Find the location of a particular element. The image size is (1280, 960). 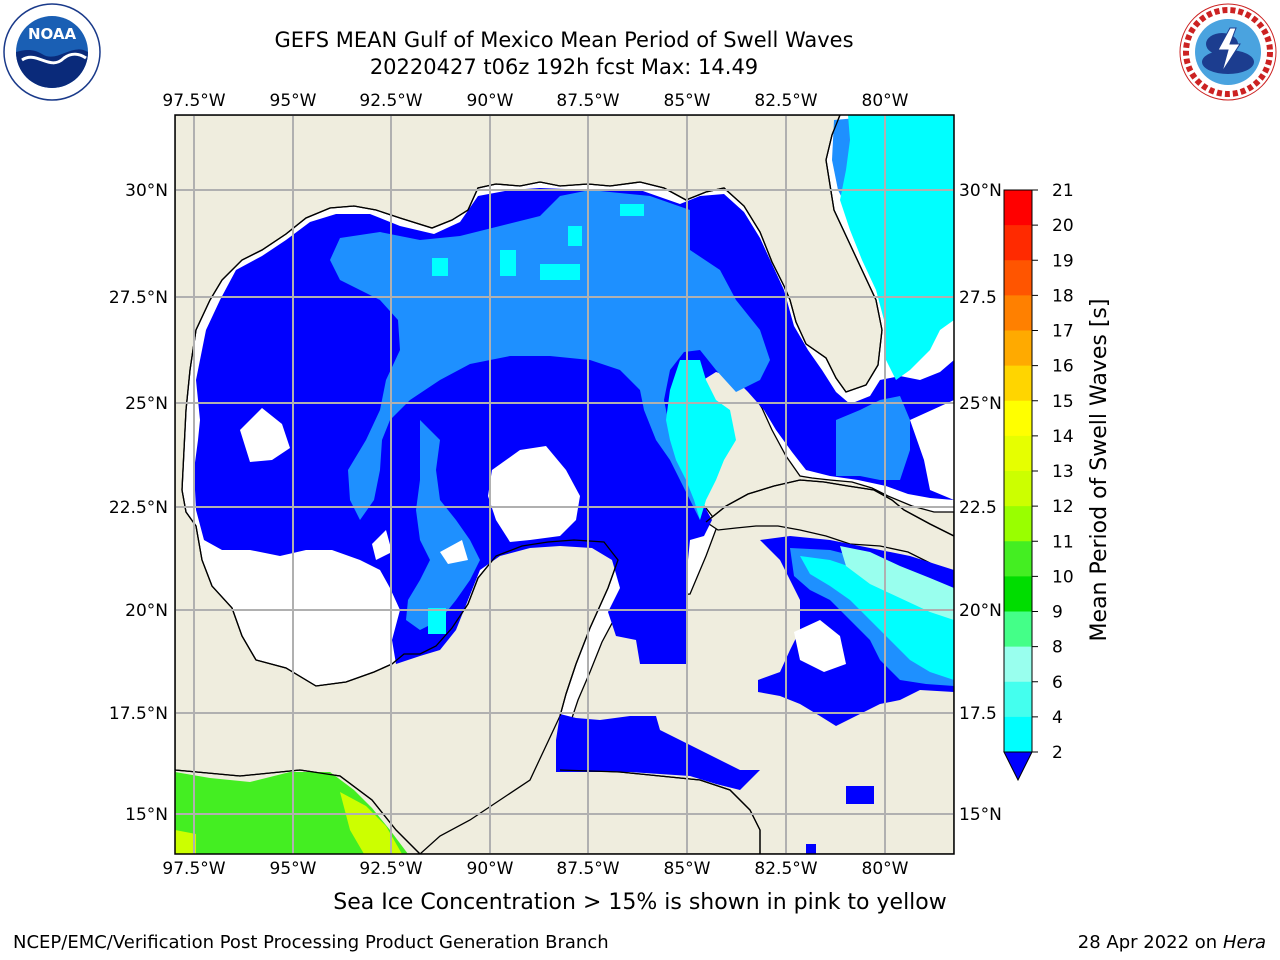

lon-label-bottom: 95°W is located at coordinates (293, 869).